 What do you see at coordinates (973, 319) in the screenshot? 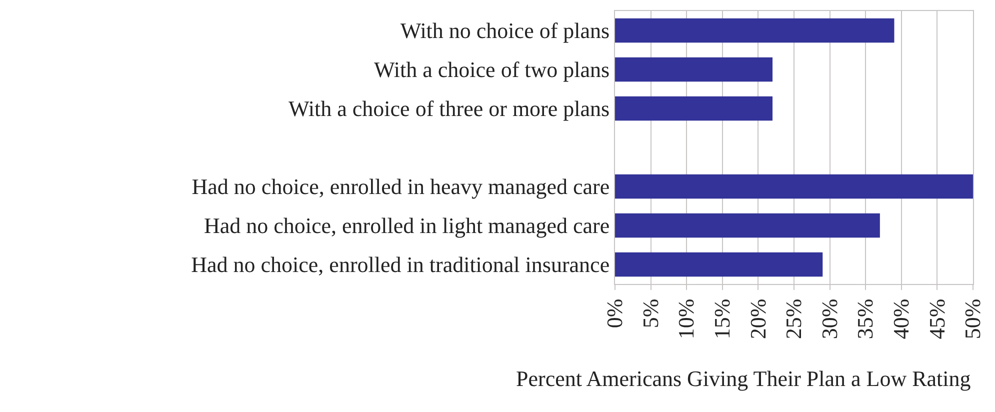
I see `x-tick-label: 50%` at bounding box center [973, 319].